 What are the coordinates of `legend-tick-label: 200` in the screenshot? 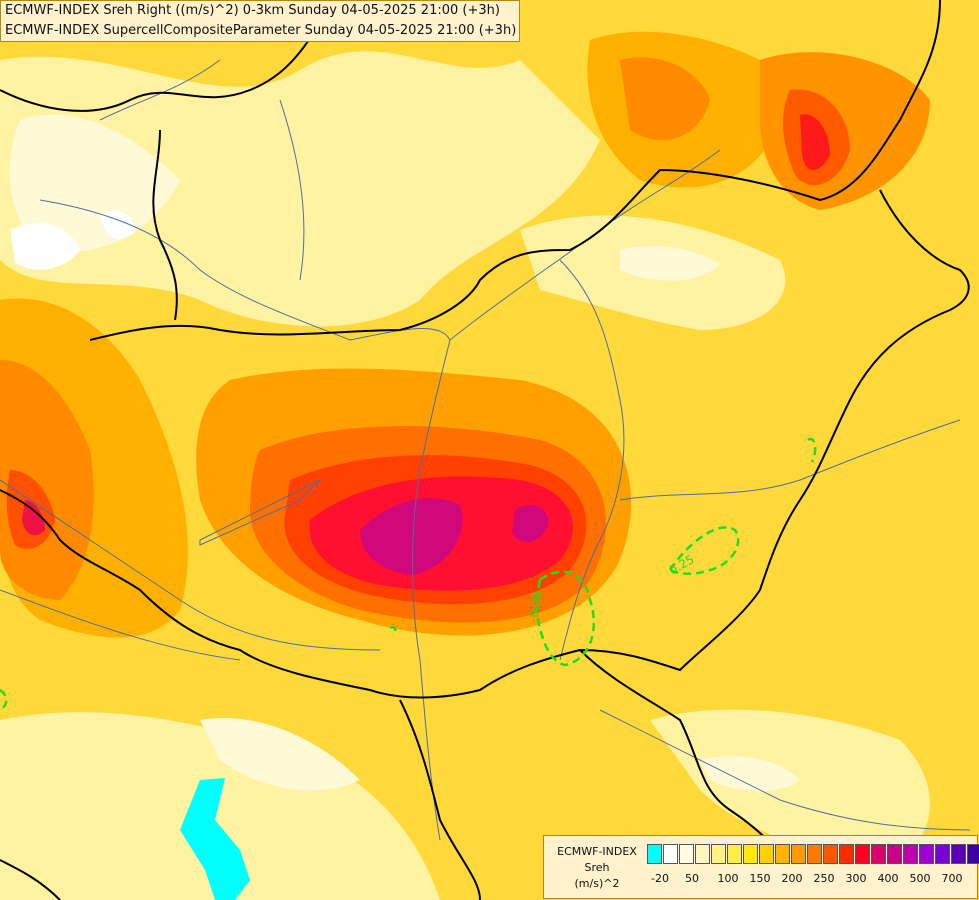 It's located at (792, 878).